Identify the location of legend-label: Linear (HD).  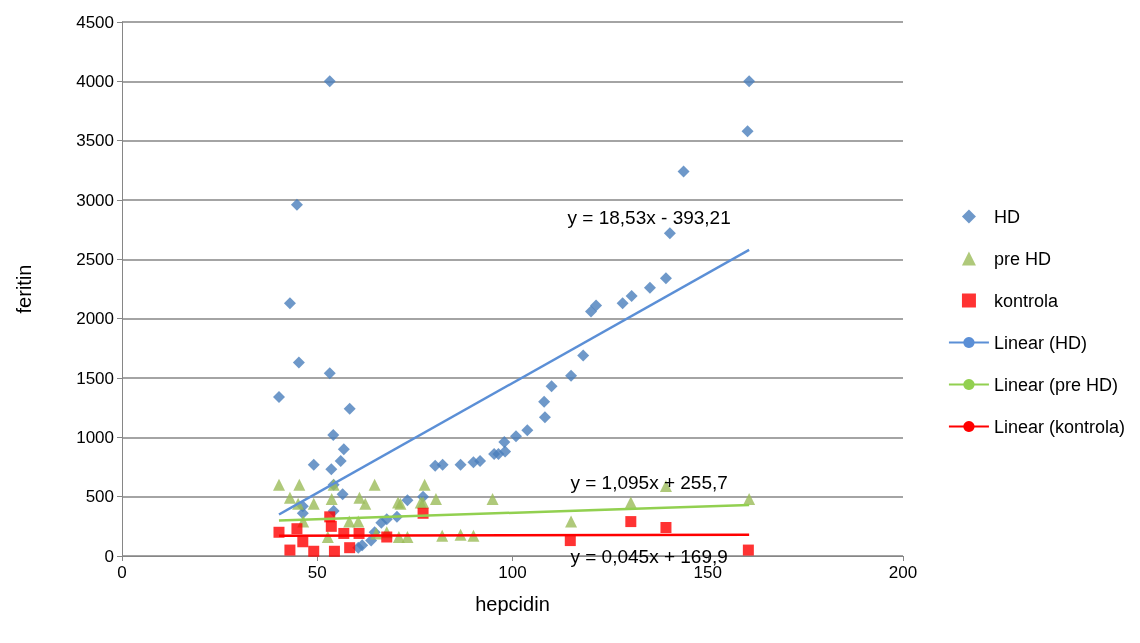
(1040, 342).